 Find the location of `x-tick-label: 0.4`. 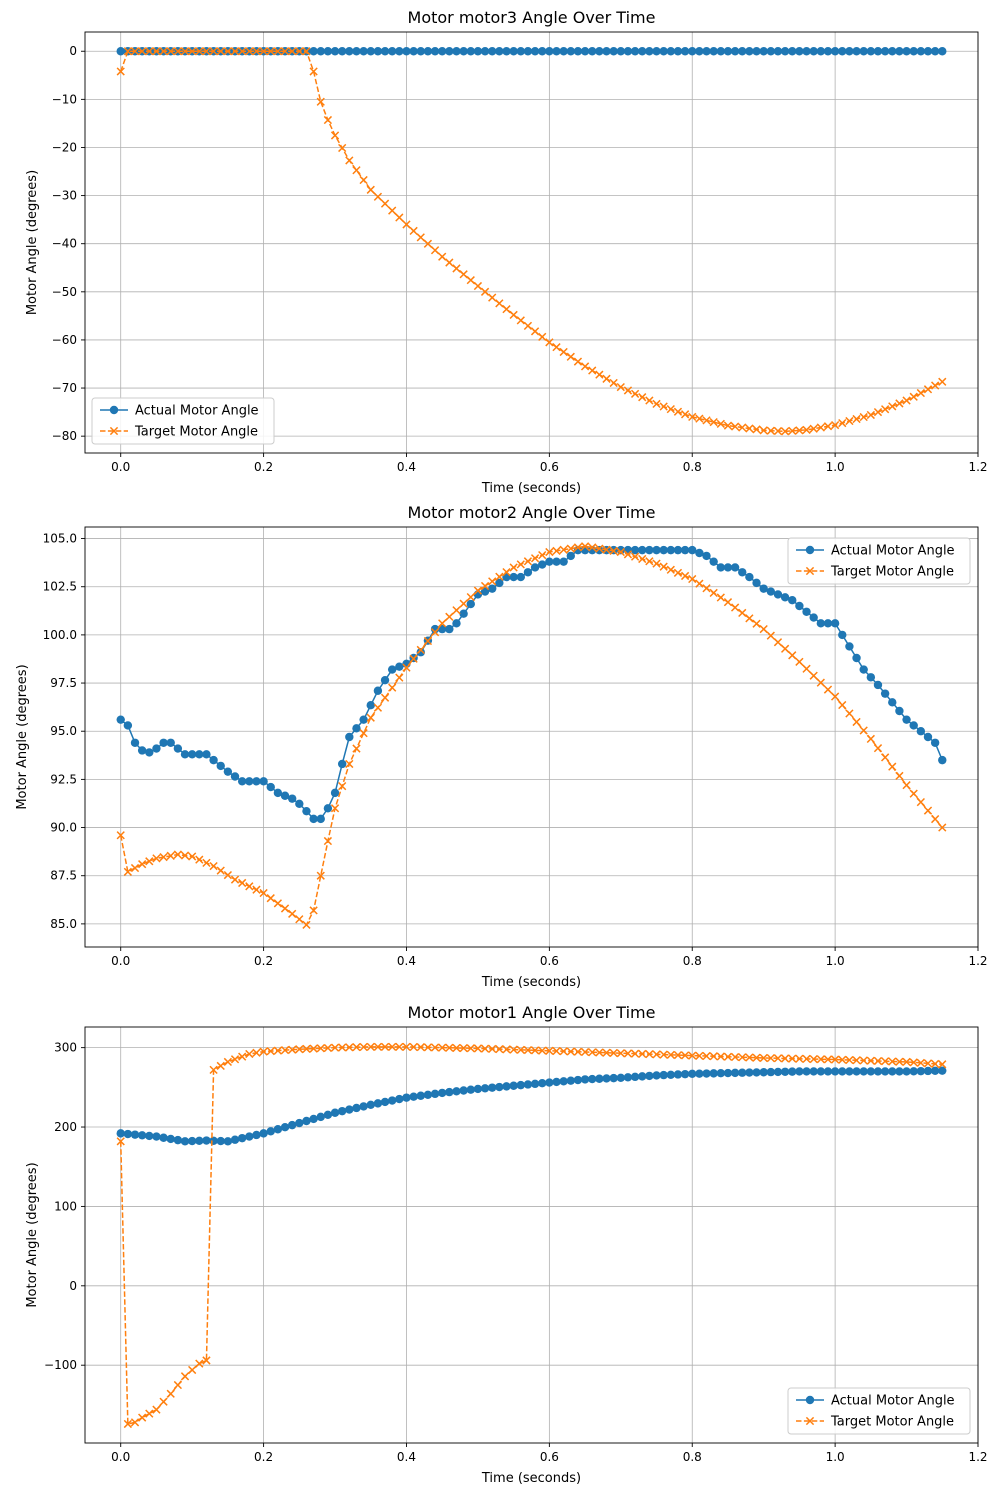

x-tick-label: 0.4 is located at coordinates (406, 1457).